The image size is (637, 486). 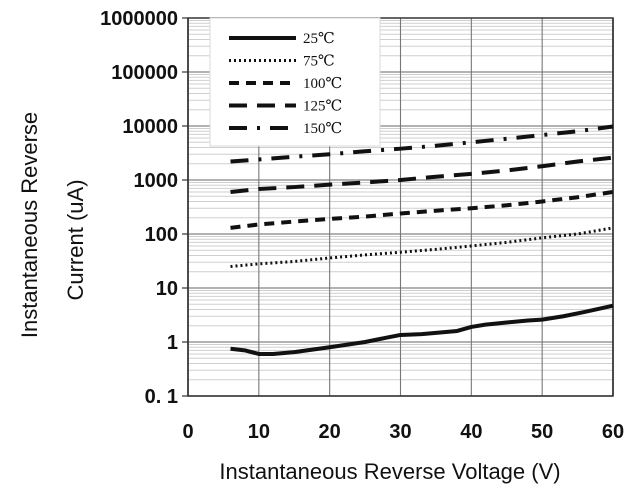 I want to click on x-tick-label: 0, so click(x=187, y=432).